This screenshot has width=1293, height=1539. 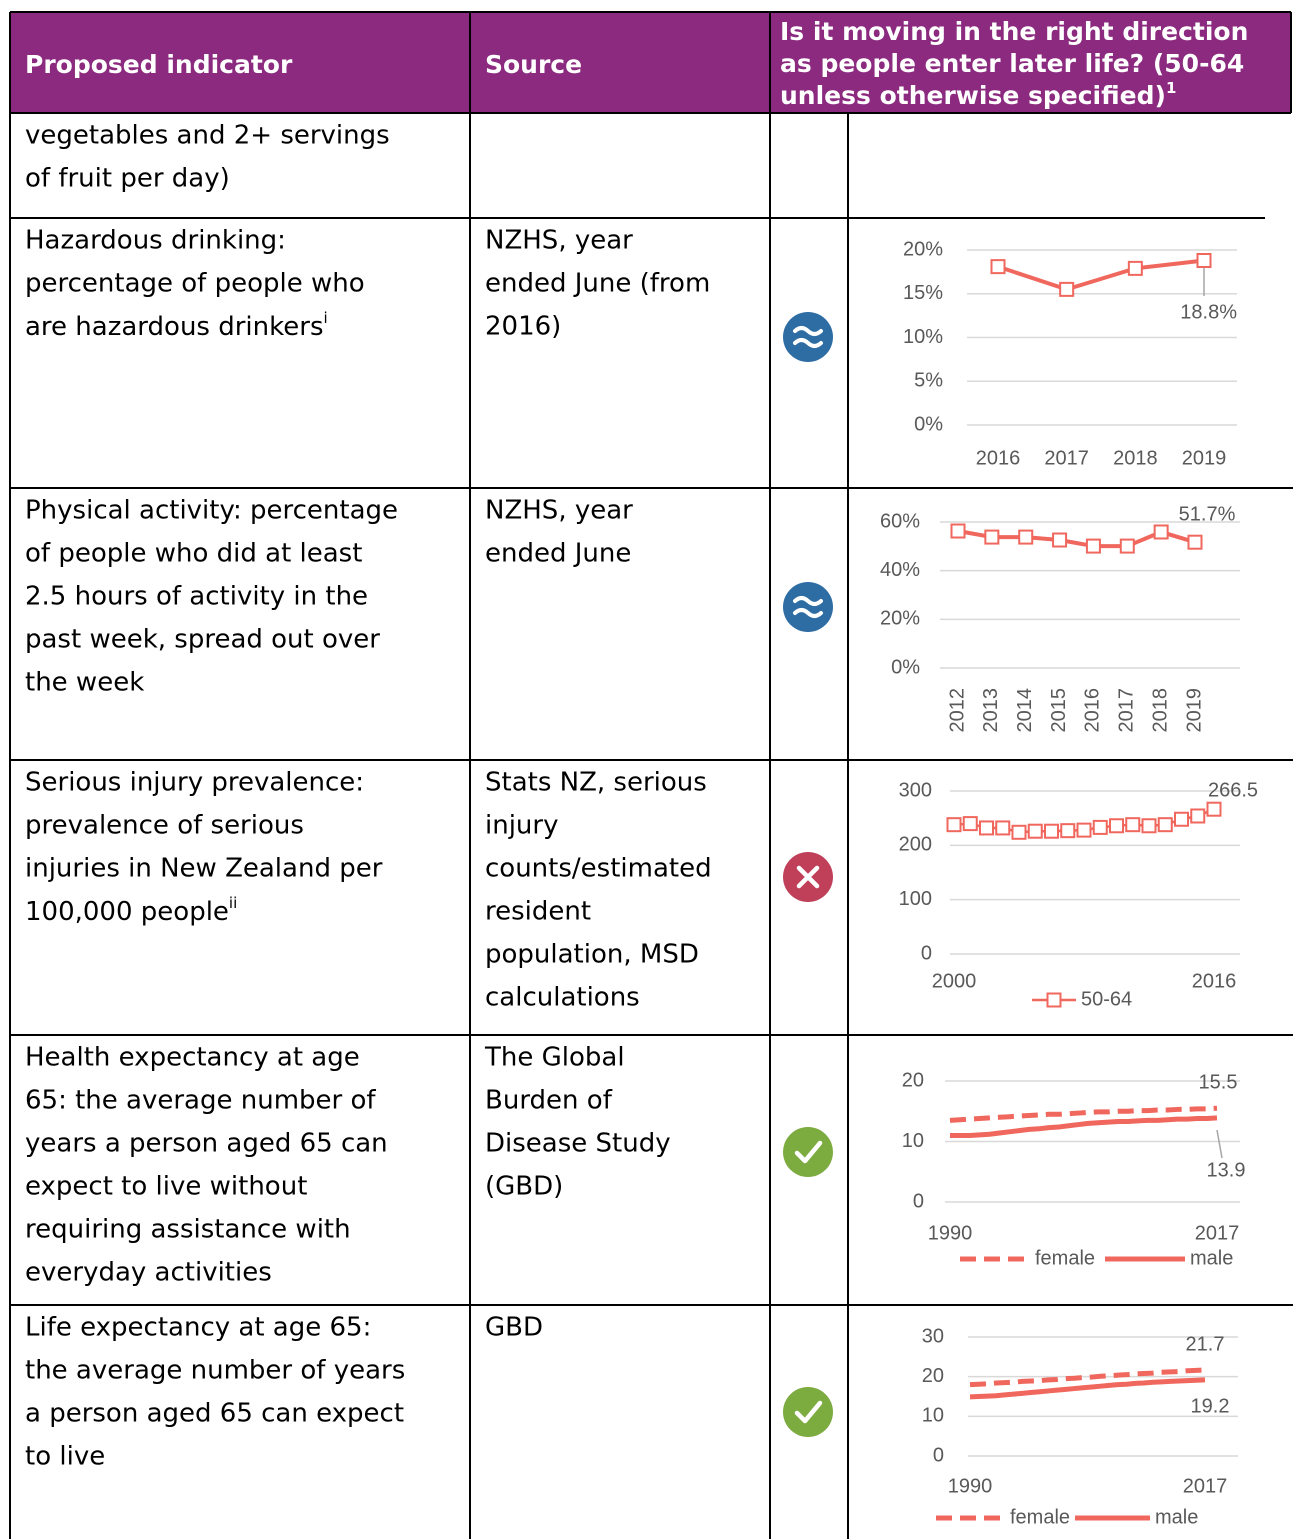 I want to click on header-cell: unless otherwise specified)1, so click(x=978, y=95).